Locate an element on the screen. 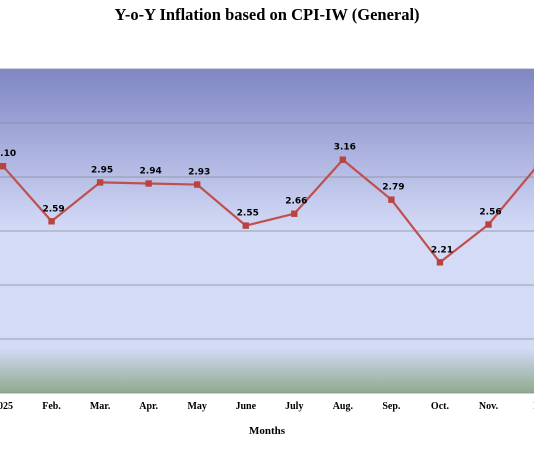 This screenshot has height=462, width=534. data-label: 2.55 is located at coordinates (248, 214).